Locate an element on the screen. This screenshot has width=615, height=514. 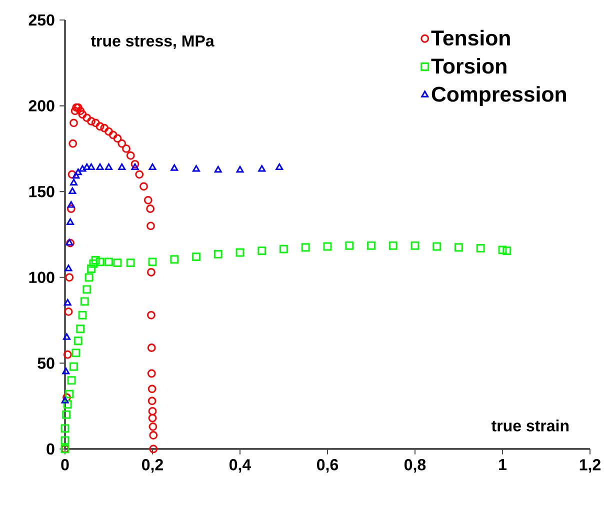
x-tick-label: 0,4 is located at coordinates (241, 466).